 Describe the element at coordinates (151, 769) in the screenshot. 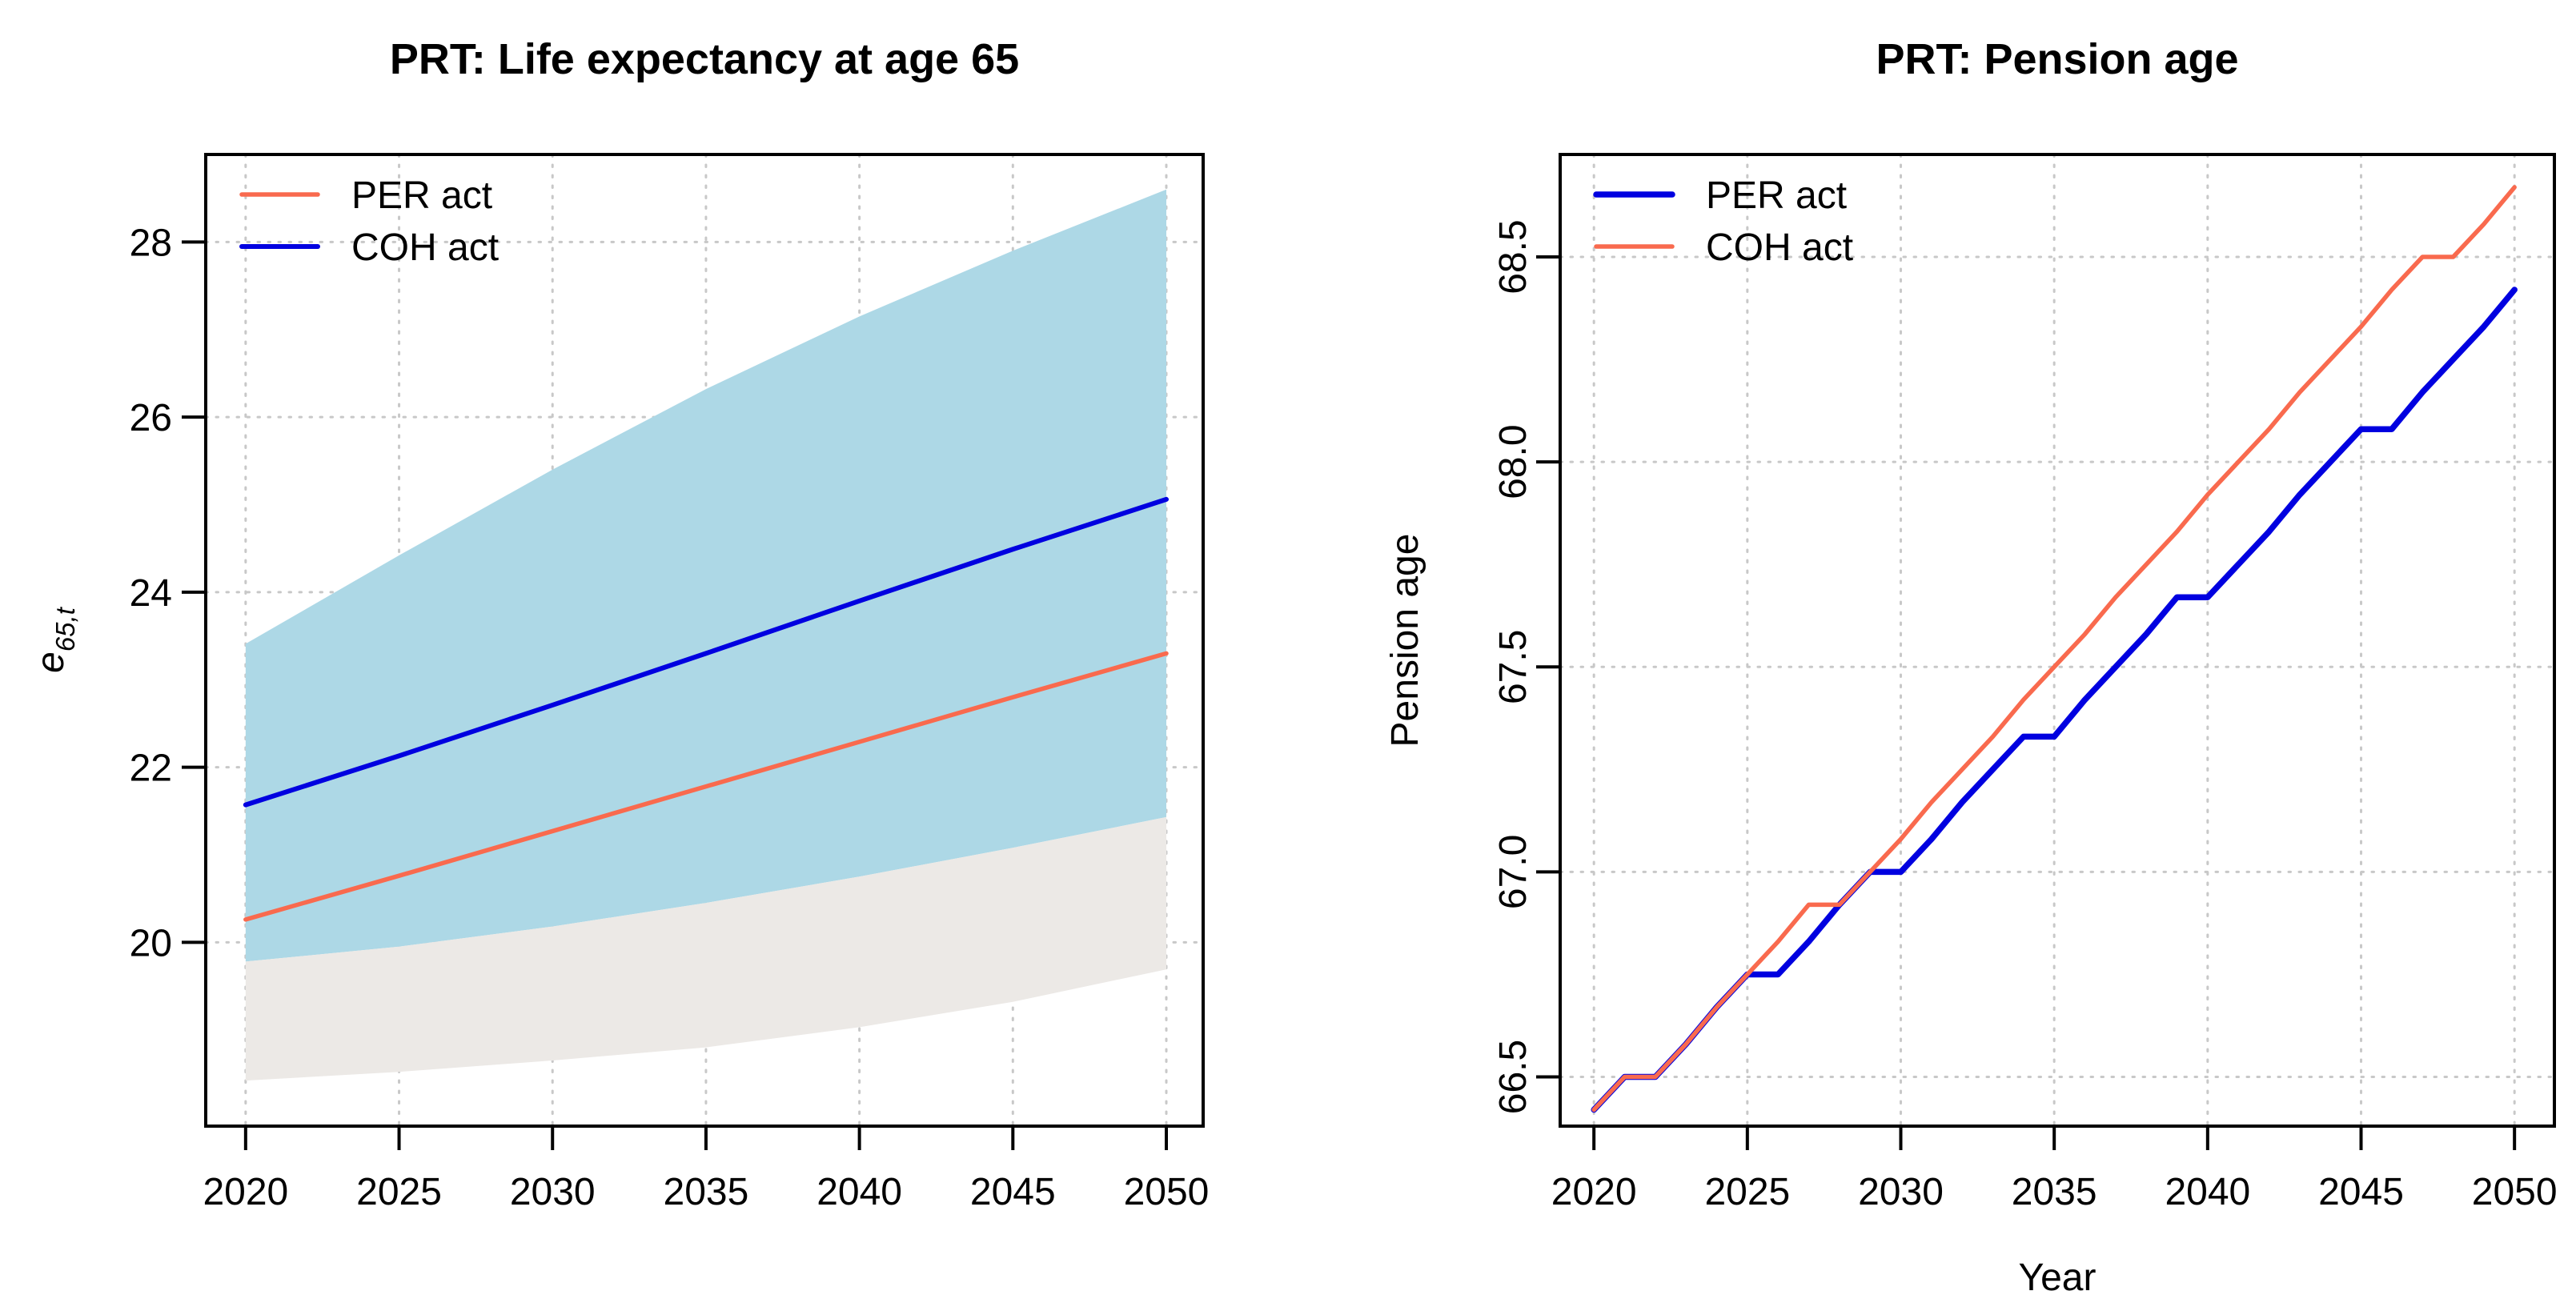

I see `y-tick-label: 22` at that location.